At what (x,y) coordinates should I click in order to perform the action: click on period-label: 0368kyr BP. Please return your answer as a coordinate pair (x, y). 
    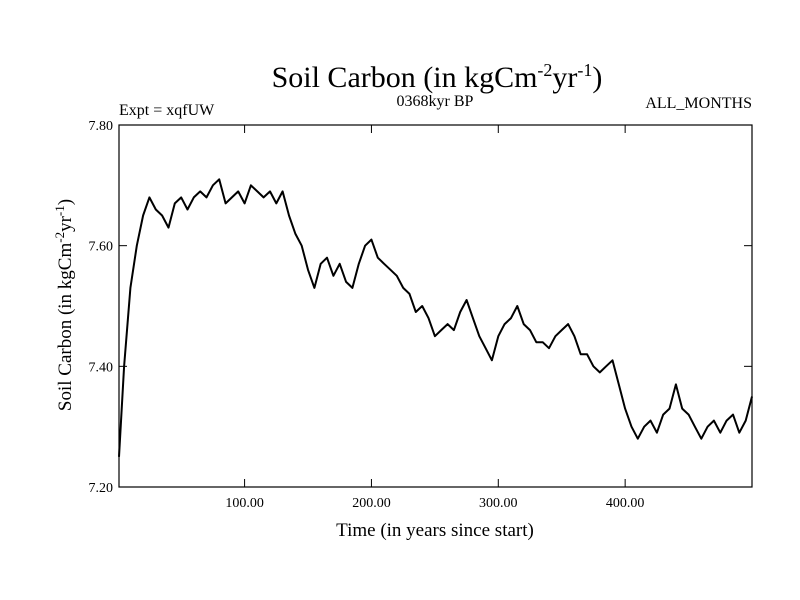
    Looking at the image, I should click on (435, 101).